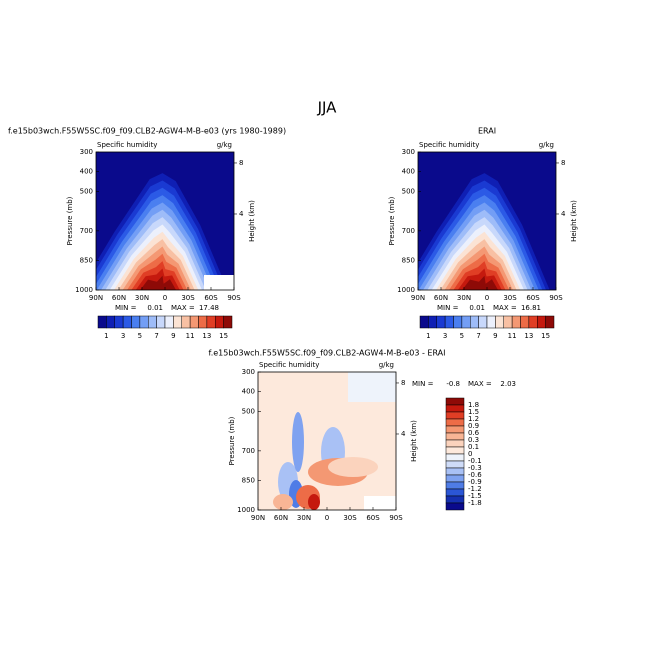 The width and height of the screenshot is (654, 654). Describe the element at coordinates (475, 461) in the screenshot. I see `colorbar-label: -0.1` at that location.